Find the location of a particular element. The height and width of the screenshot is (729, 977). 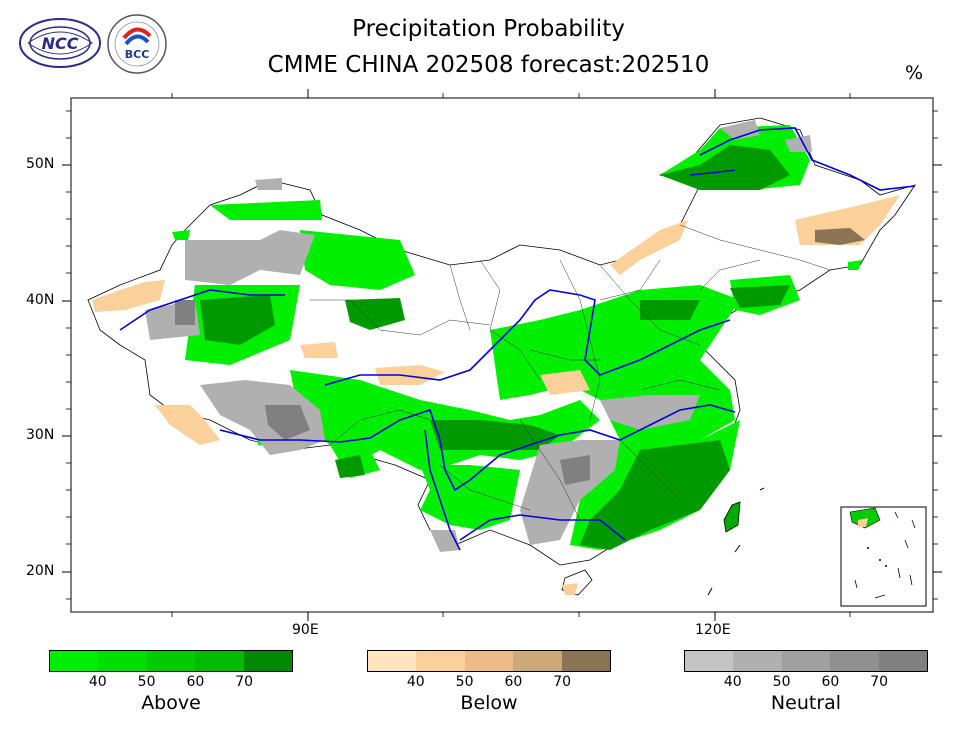

pearl-river is located at coordinates (542, 527).